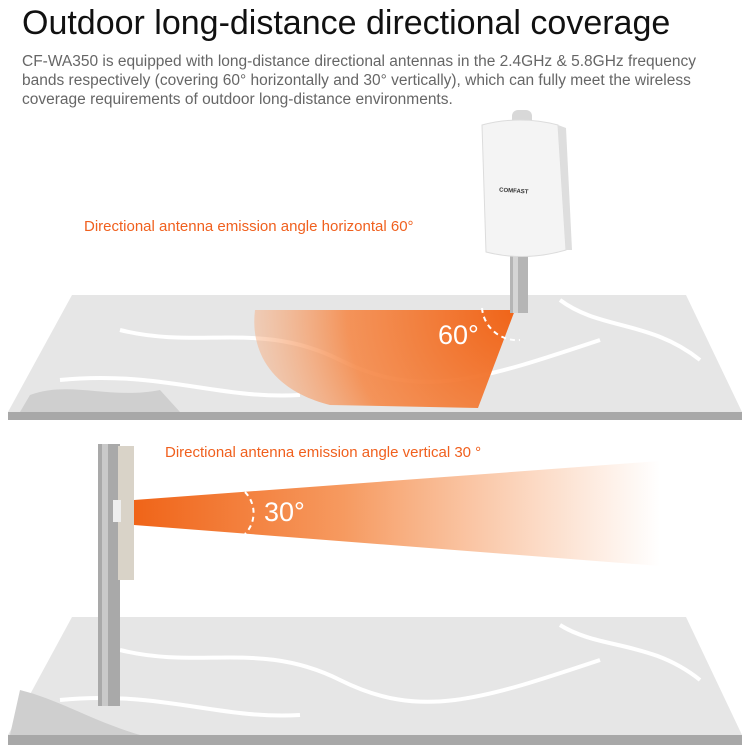  I want to click on horizontal-coverage-fan, so click(385, 359).